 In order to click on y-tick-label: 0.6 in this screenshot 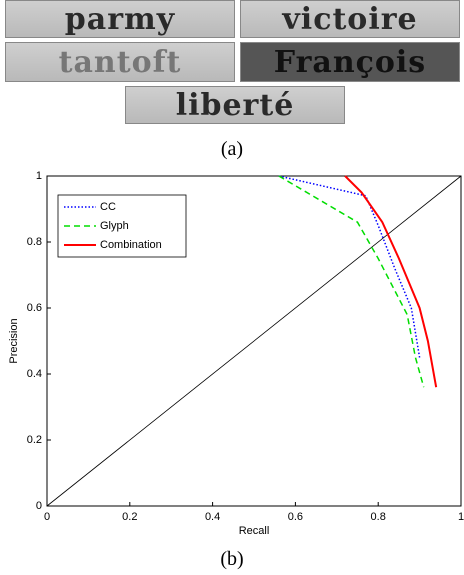, I will do `click(34, 308)`.